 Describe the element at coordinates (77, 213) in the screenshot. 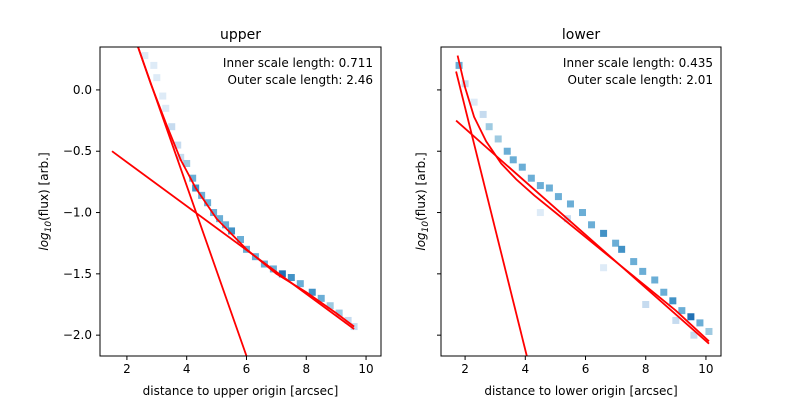

I see `y-tick-label: −1.0` at that location.